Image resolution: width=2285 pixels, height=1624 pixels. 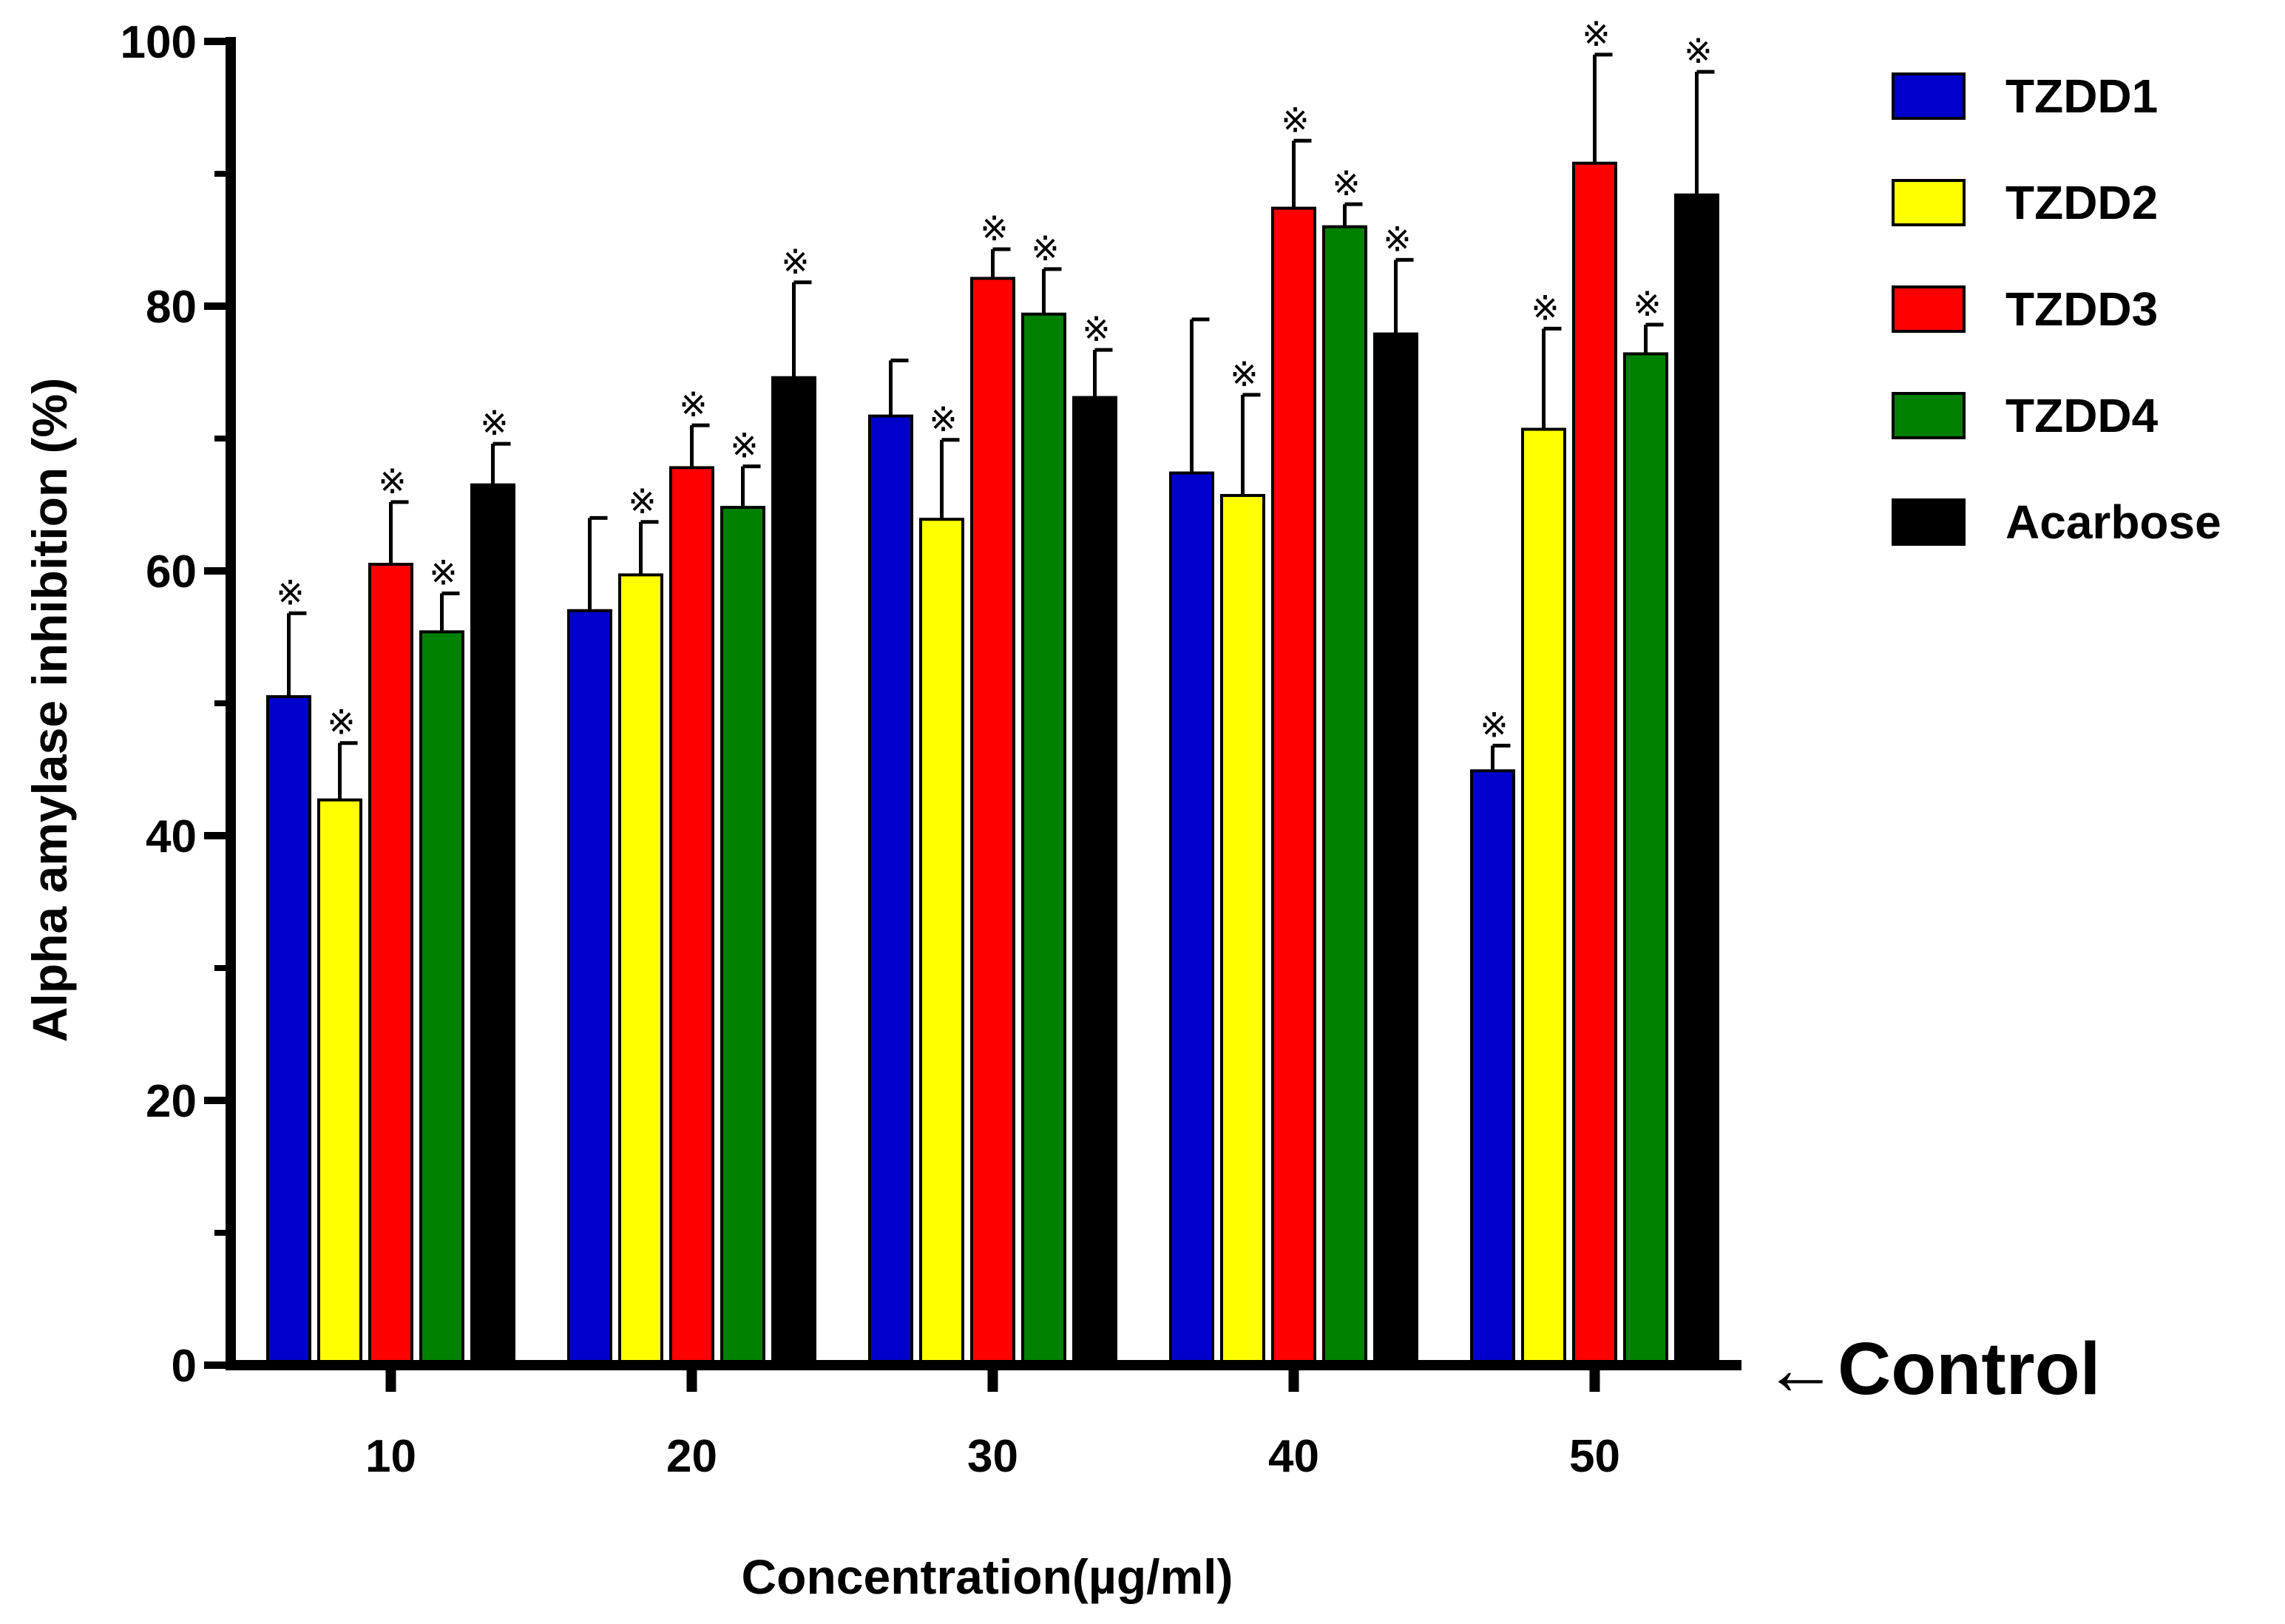 What do you see at coordinates (159, 42) in the screenshot?
I see `y-tick-label: 100` at bounding box center [159, 42].